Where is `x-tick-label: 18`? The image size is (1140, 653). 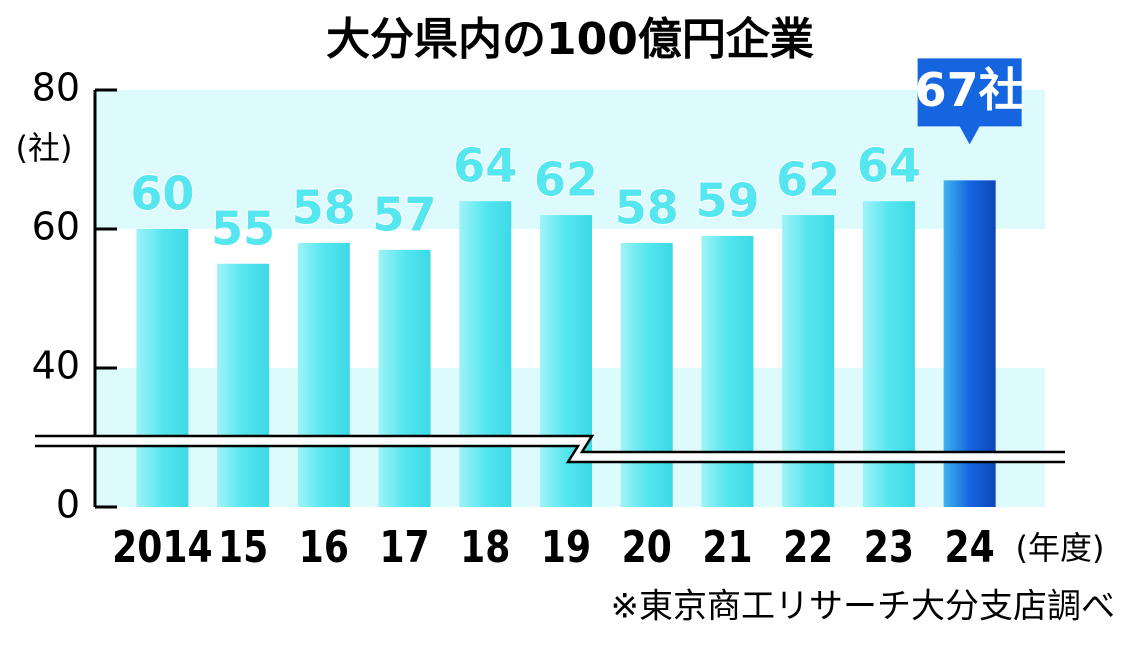
x-tick-label: 18 is located at coordinates (485, 548).